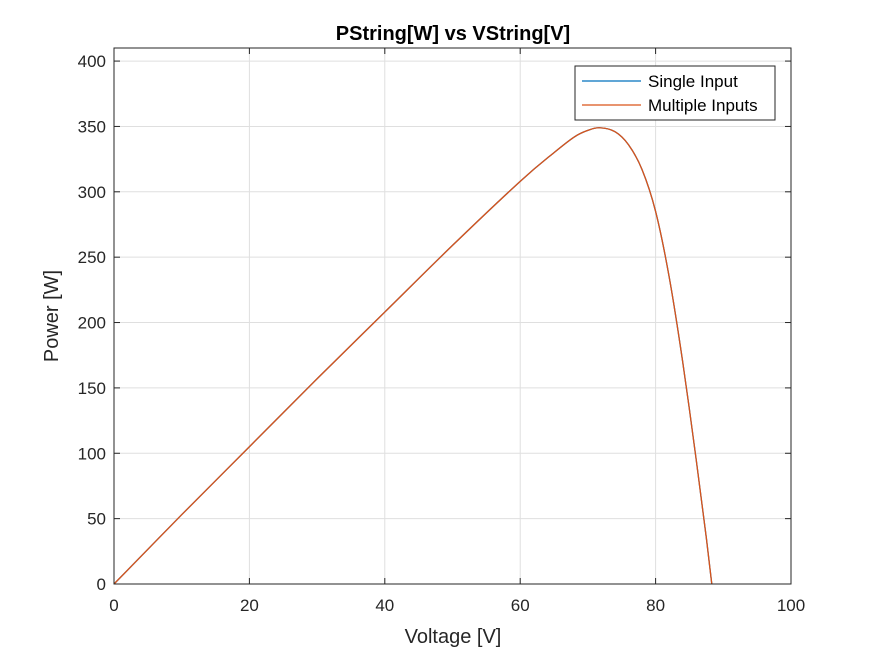  What do you see at coordinates (703, 105) in the screenshot?
I see `legend-label-multiple-inputs: Multiple Inputs` at bounding box center [703, 105].